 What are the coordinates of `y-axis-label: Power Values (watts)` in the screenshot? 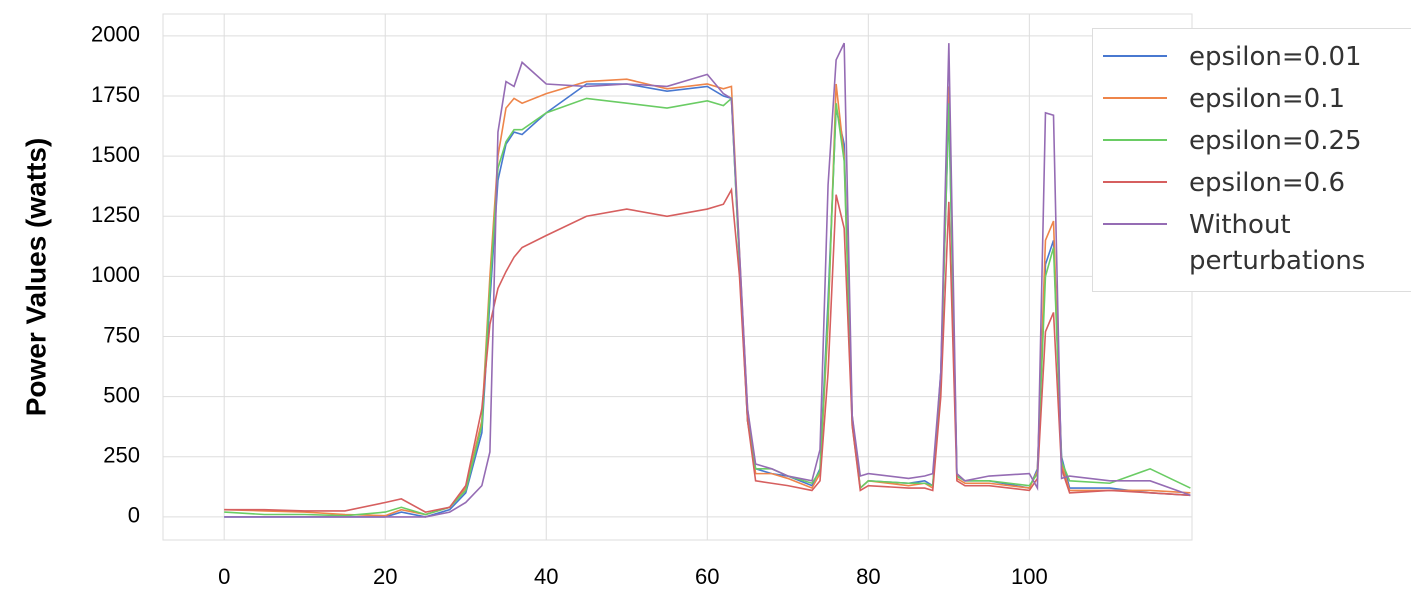 It's located at (35, 277).